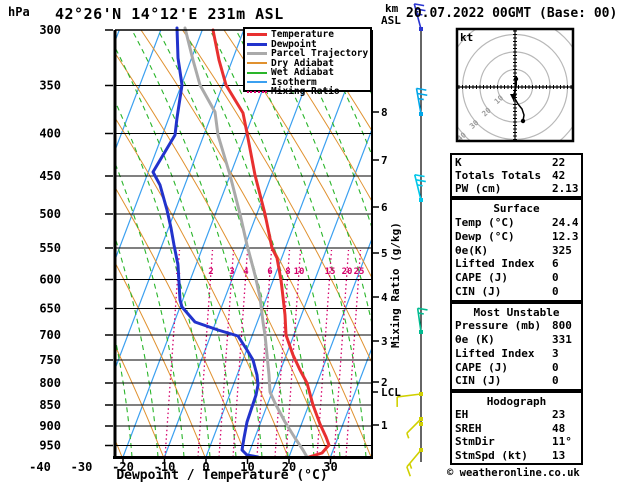 The width and height of the screenshot is (629, 486). Describe the element at coordinates (495, 353) in the screenshot. I see `stat-label: Lifted Index` at that location.